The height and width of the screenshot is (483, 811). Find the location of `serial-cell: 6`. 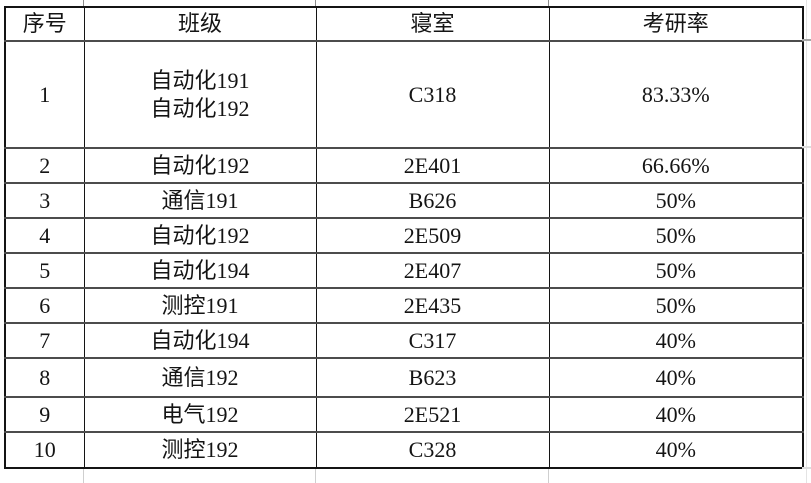

serial-cell: 6 is located at coordinates (44, 305).